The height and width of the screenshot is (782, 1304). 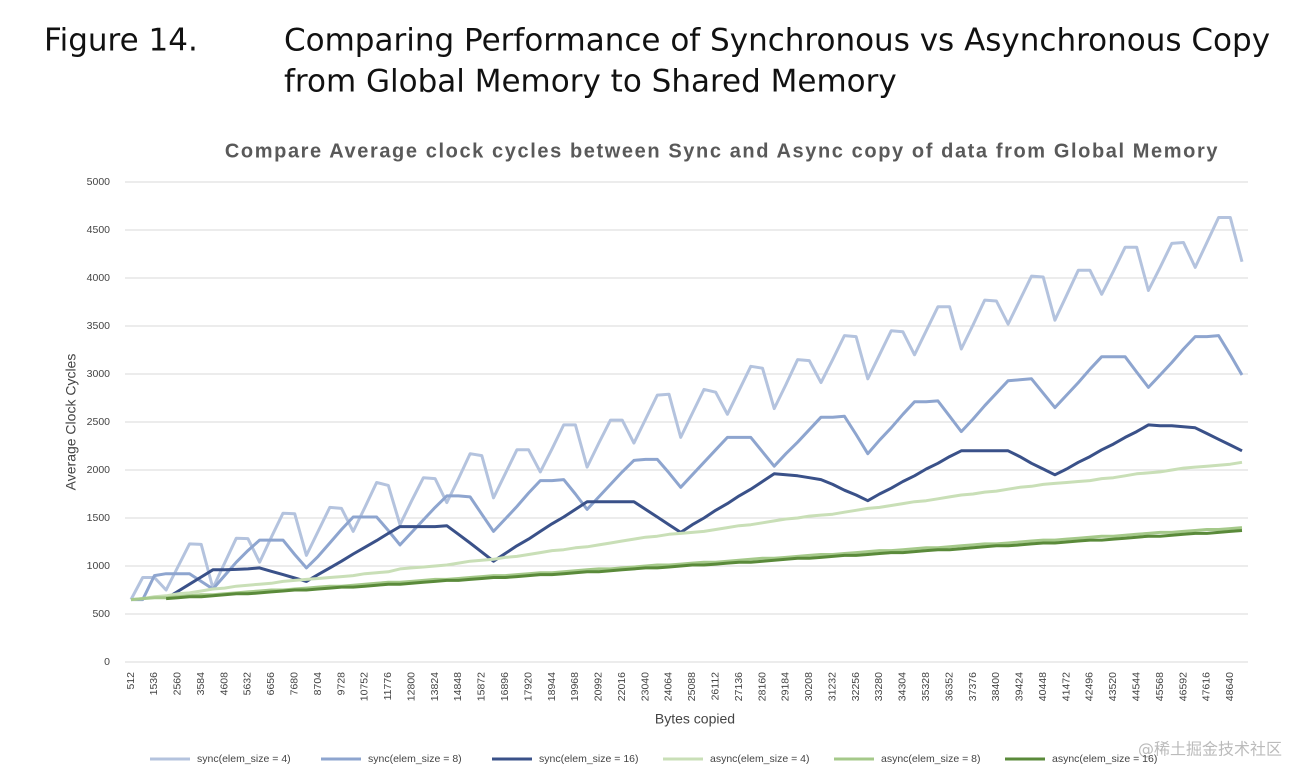 I want to click on y-tick-label: 2500, so click(x=99, y=422).